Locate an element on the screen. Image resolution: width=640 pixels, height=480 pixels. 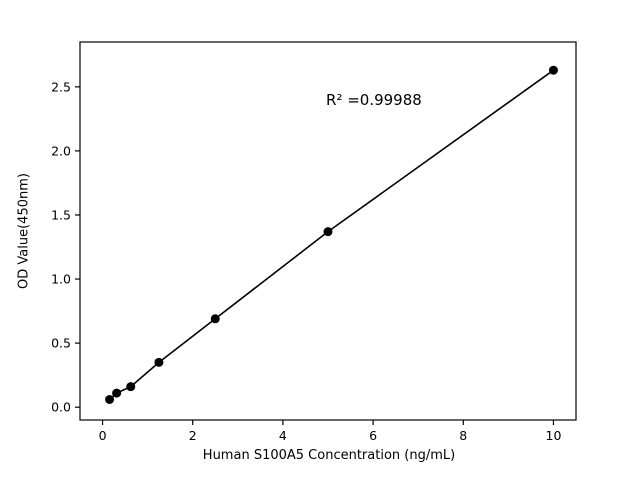
x-tick-label: 4 is located at coordinates (283, 435).